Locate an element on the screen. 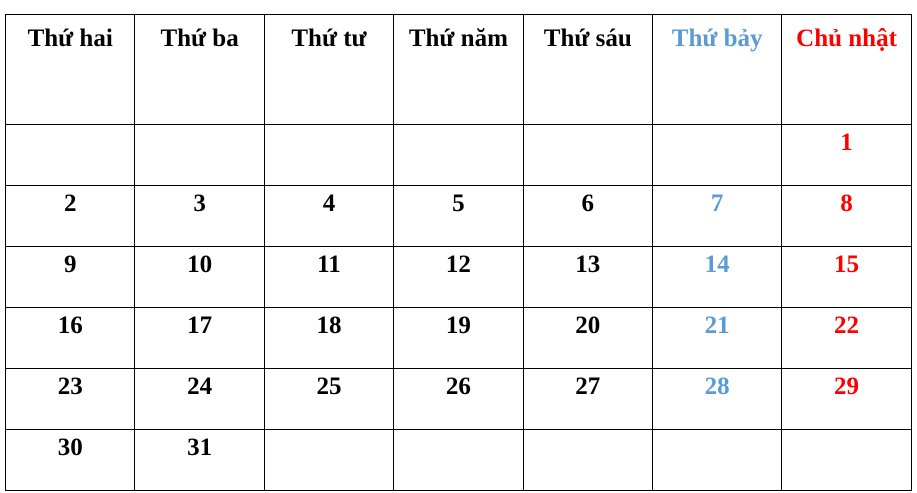 Image resolution: width=917 pixels, height=493 pixels. week-row: 9 10 11 12 13 14 15 is located at coordinates (458, 277).